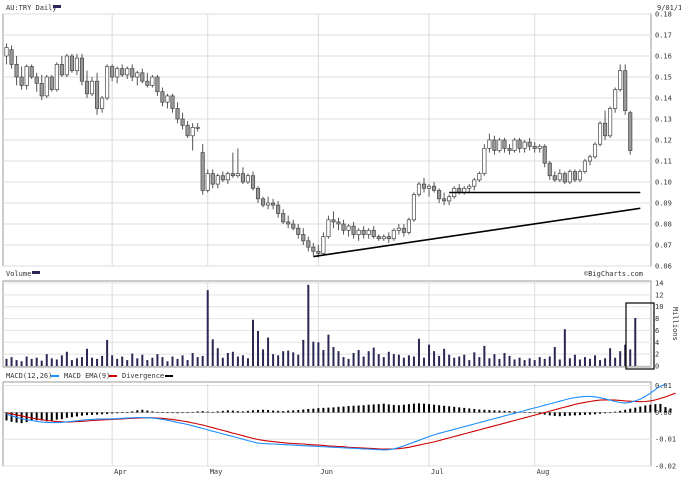 This screenshot has height=478, width=681. What do you see at coordinates (663, 57) in the screenshot?
I see `price-y-tick: 0.16` at bounding box center [663, 57].